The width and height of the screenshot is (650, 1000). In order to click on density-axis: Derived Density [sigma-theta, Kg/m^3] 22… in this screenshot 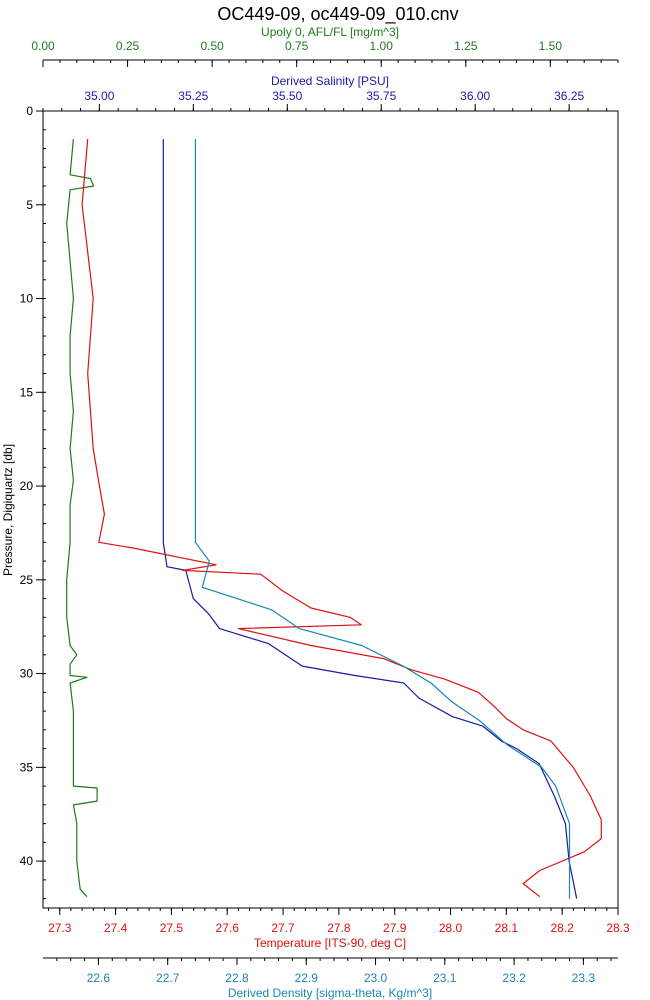, I will do `click(330, 978)`.